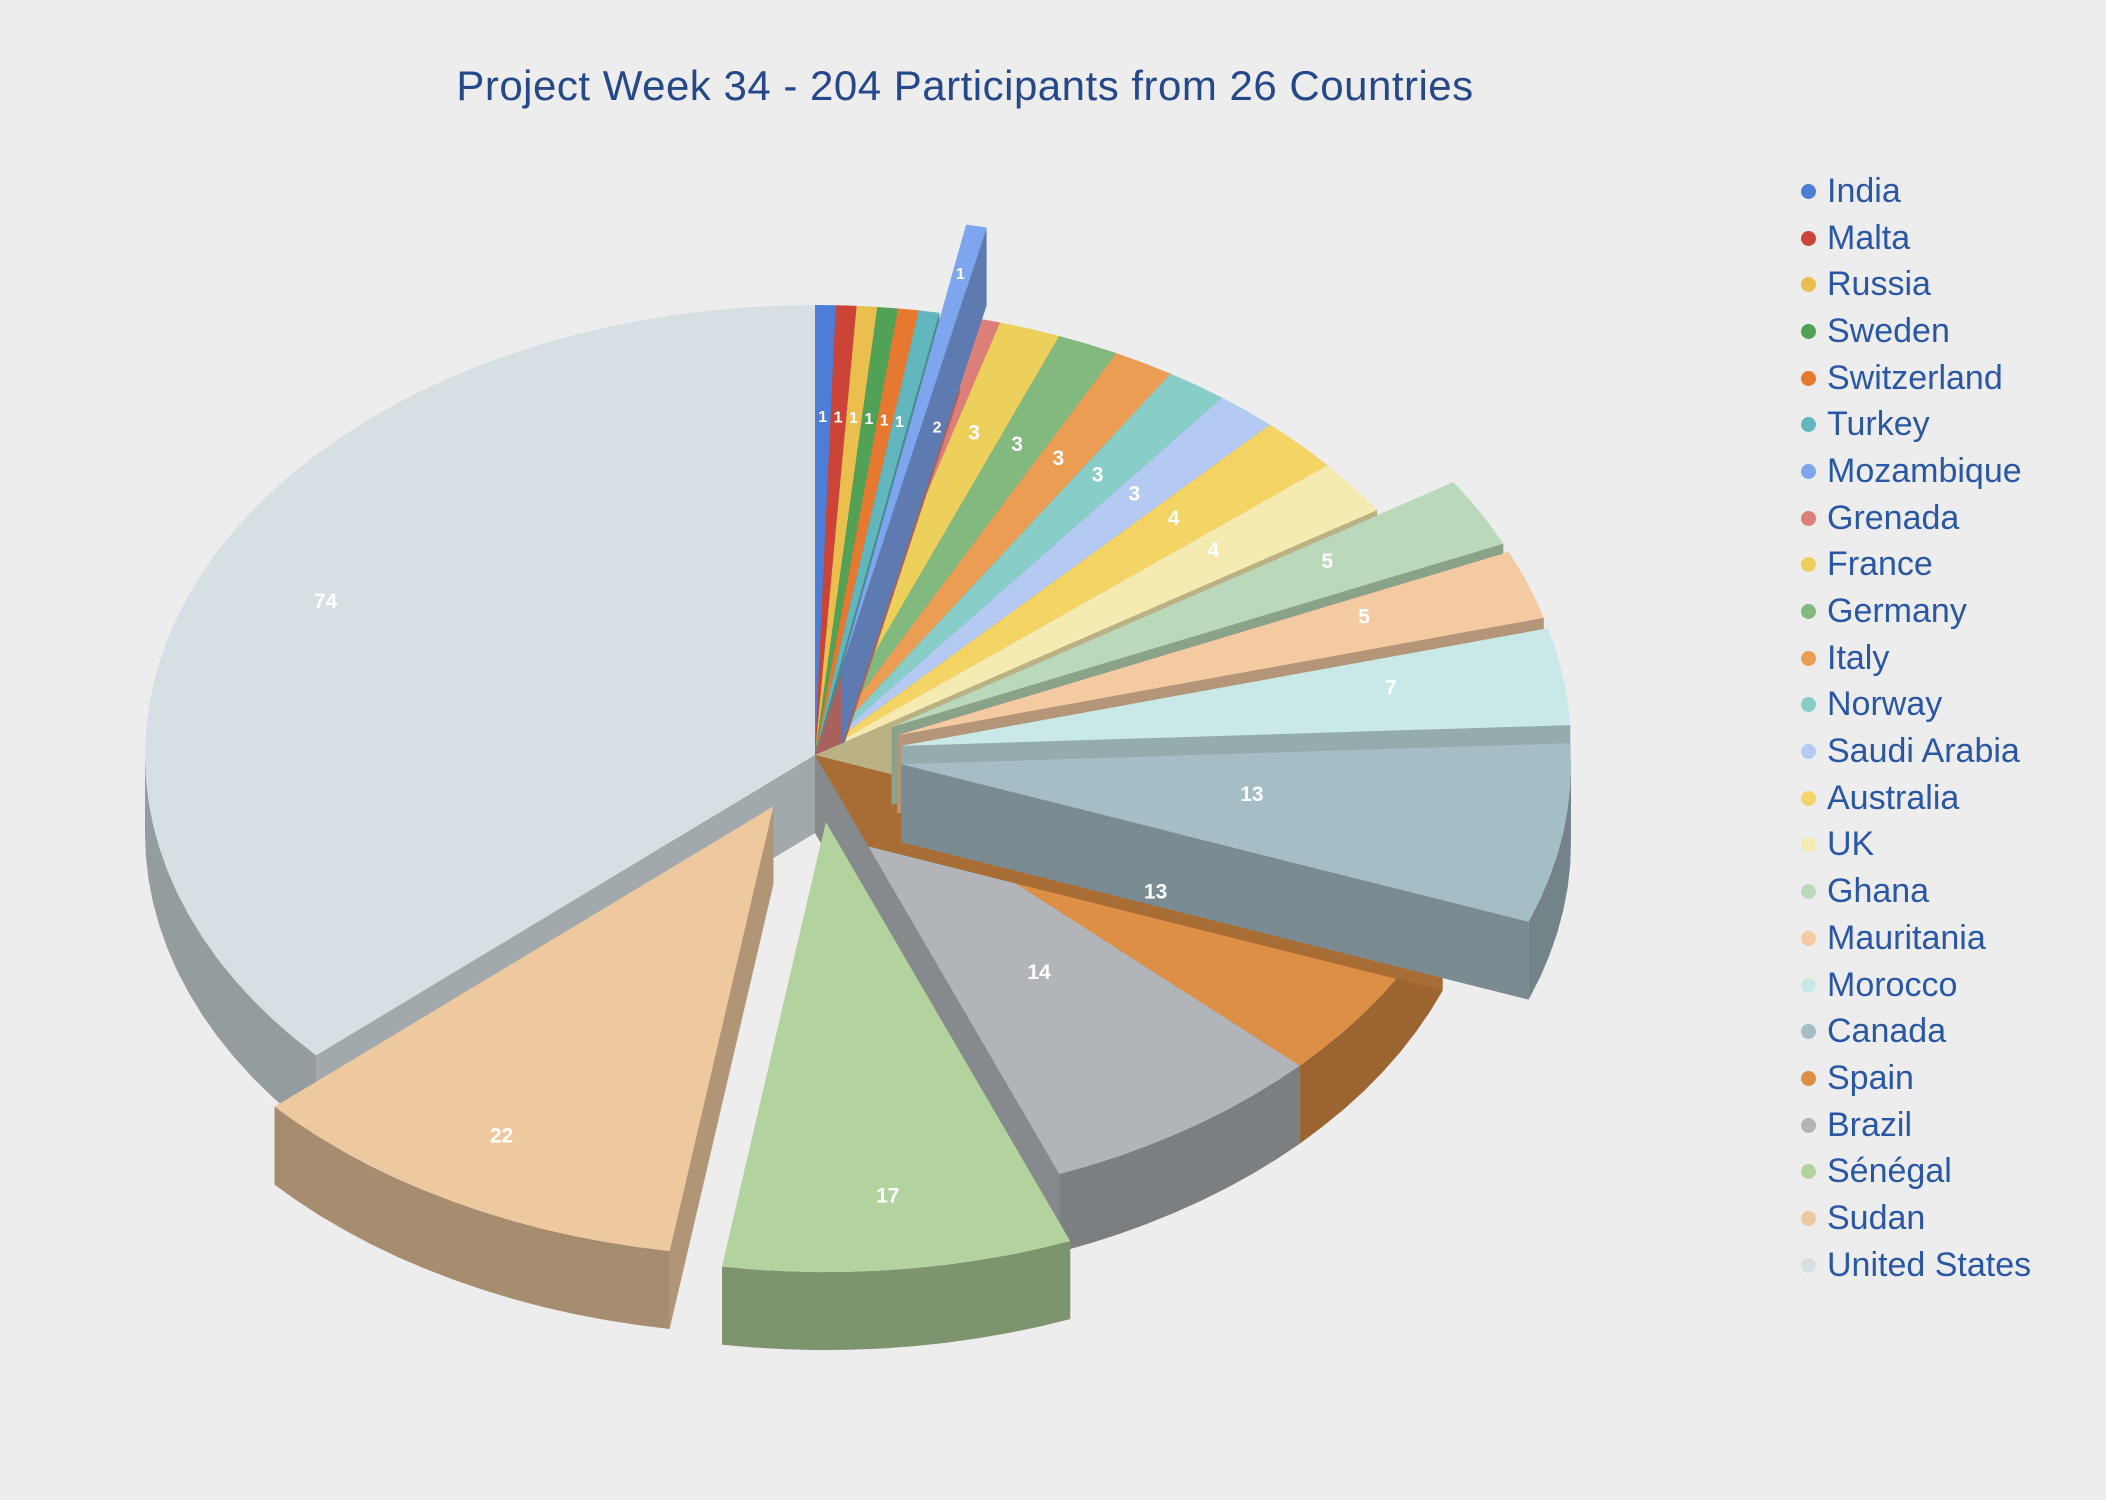 This screenshot has height=1500, width=2106. I want to click on legend-item: Saudi Arabia, so click(1912, 751).